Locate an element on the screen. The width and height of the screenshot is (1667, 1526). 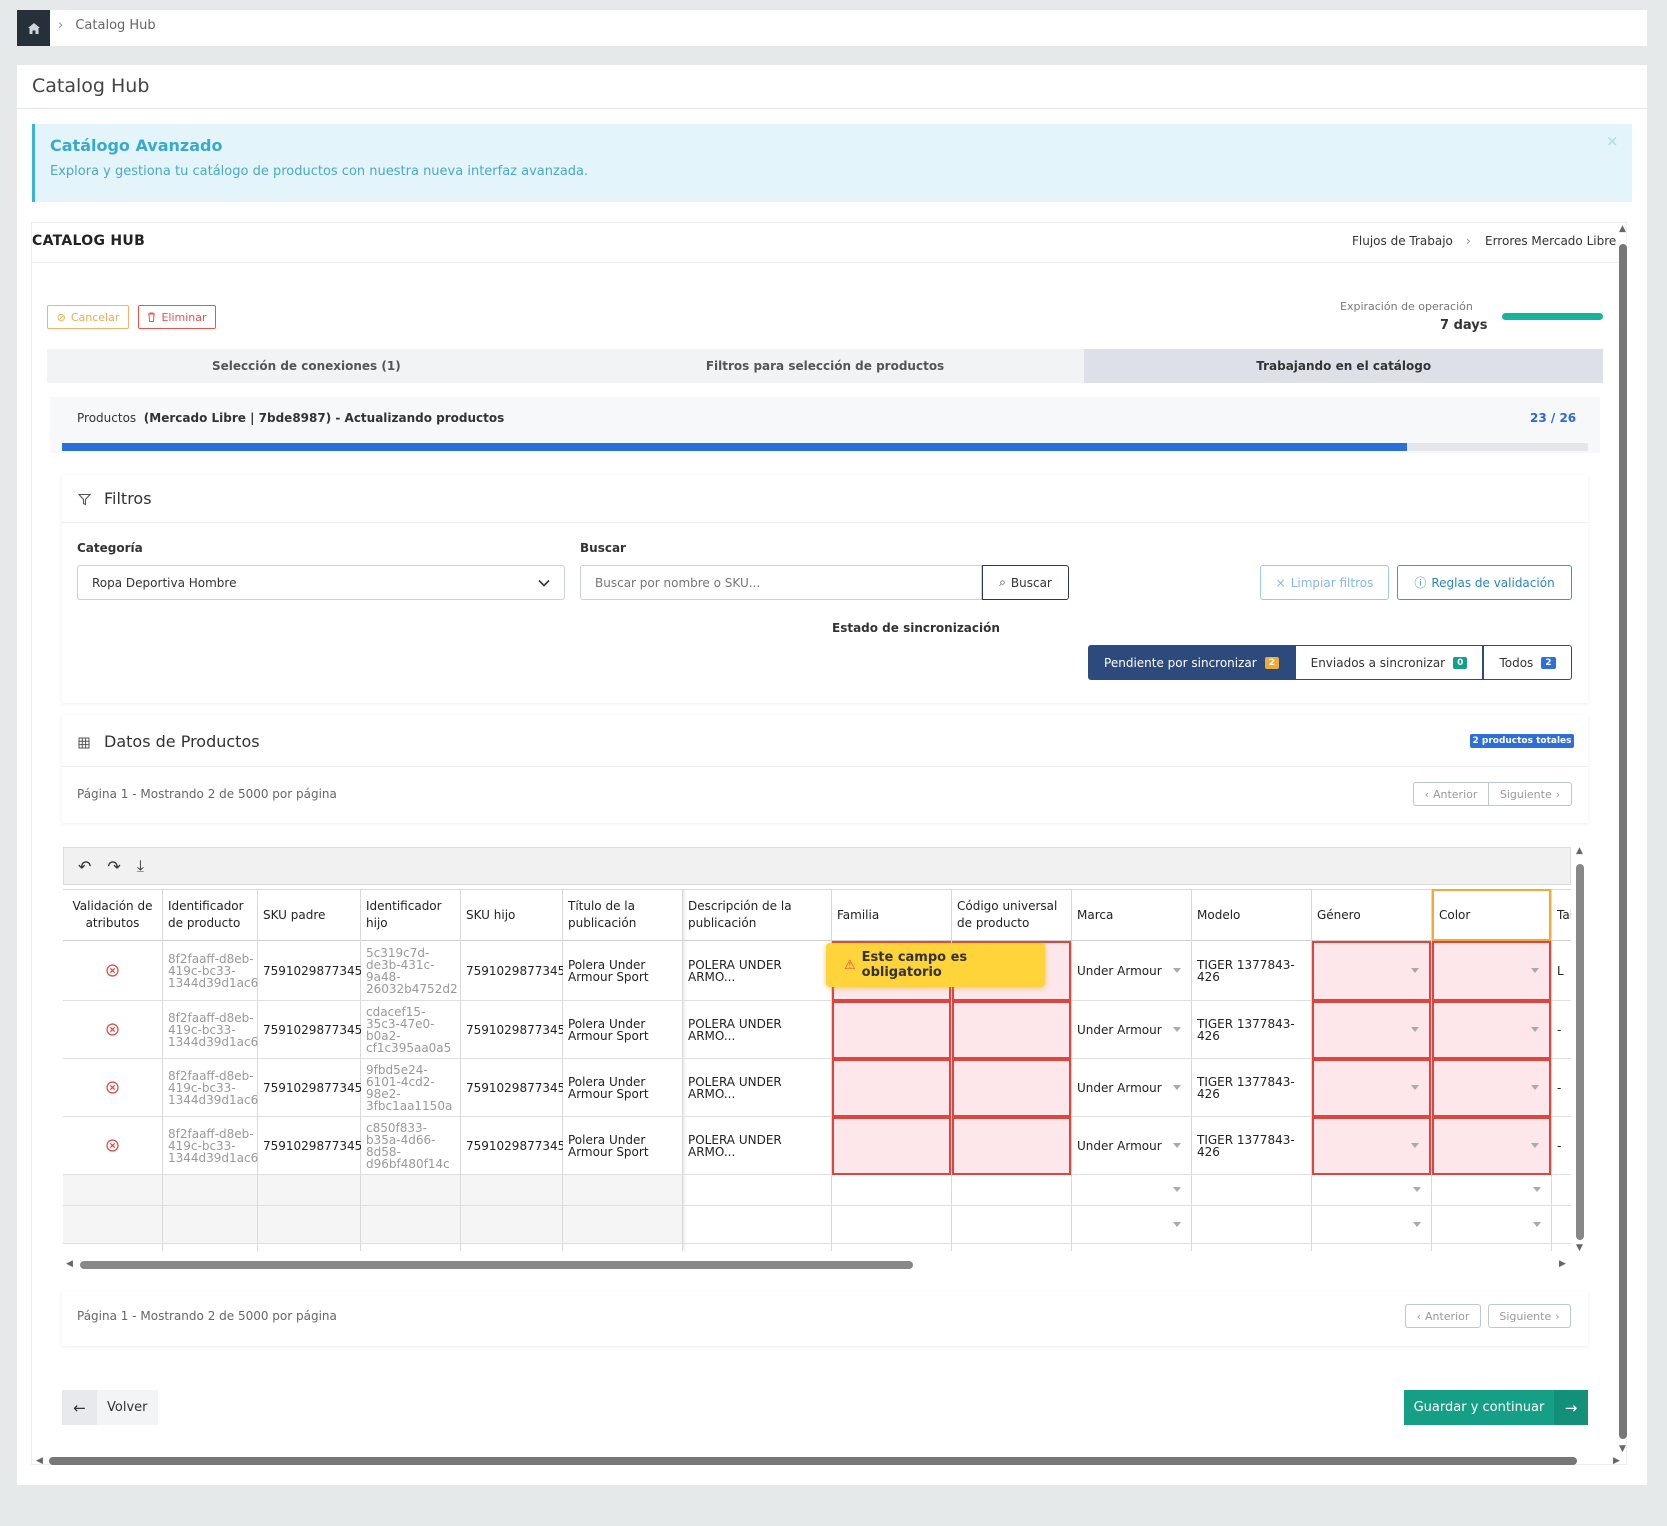
search-input is located at coordinates (781, 582).